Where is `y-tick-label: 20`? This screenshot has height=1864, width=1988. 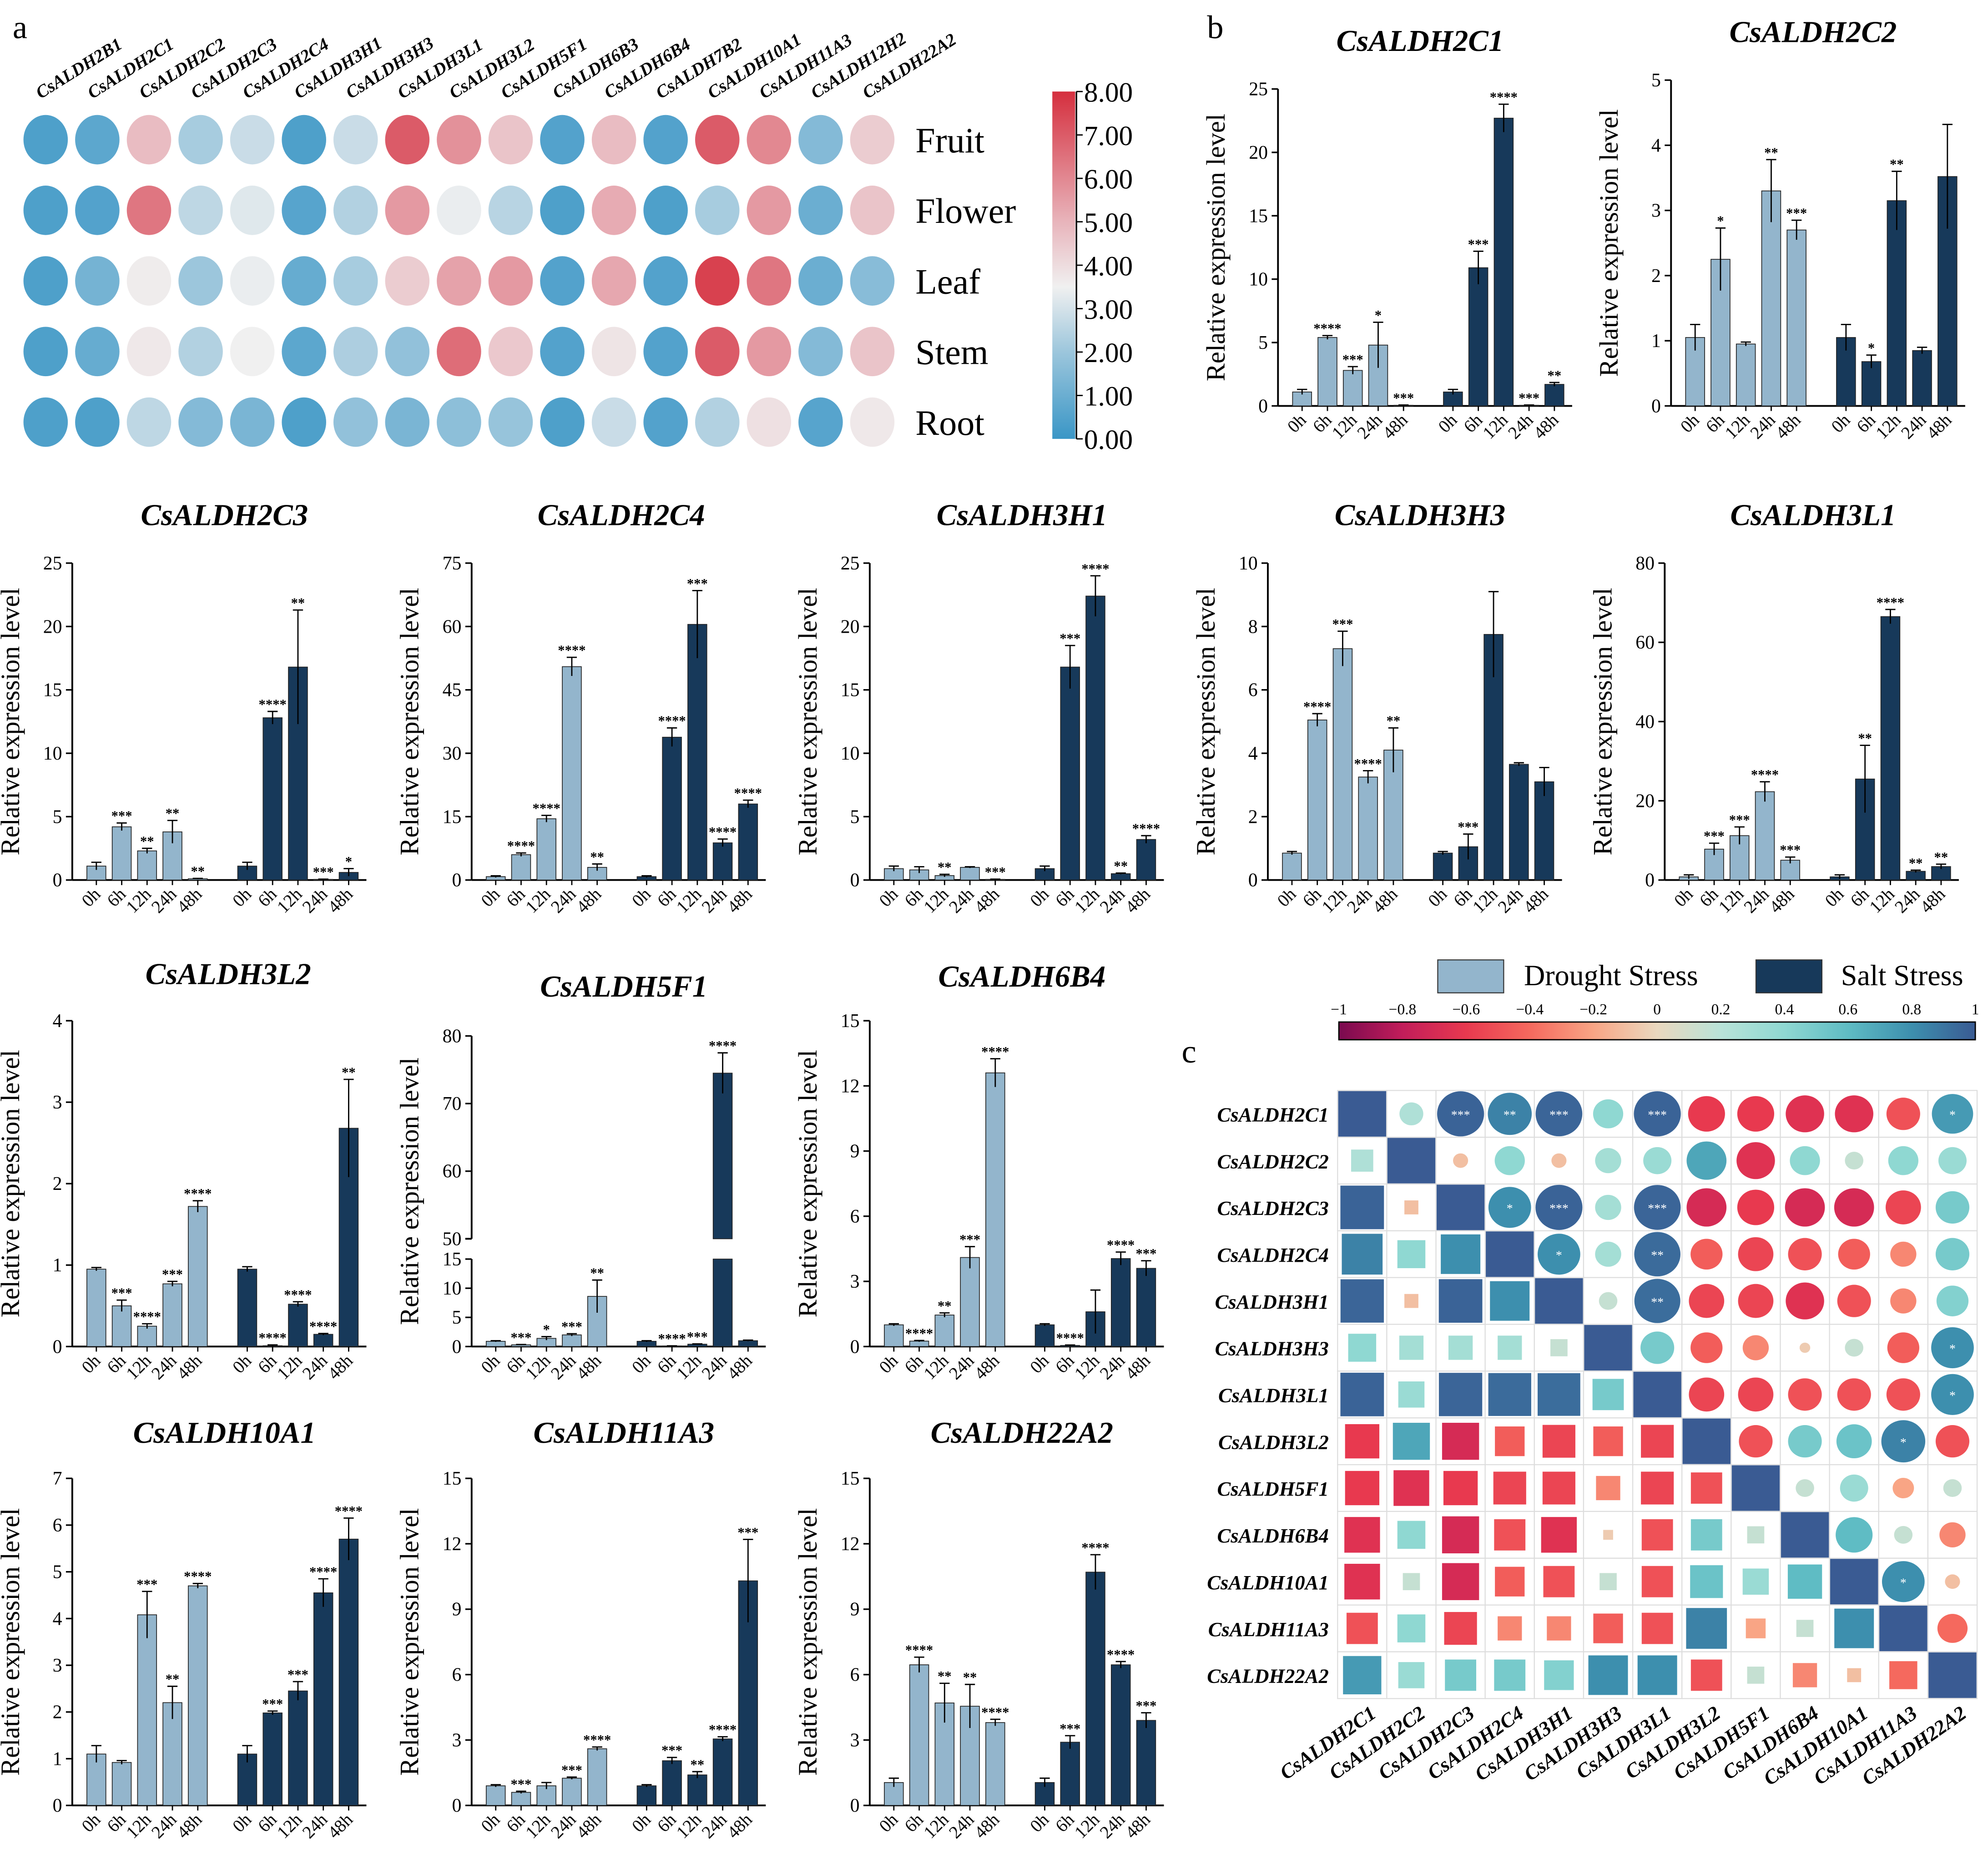 y-tick-label: 20 is located at coordinates (52, 626).